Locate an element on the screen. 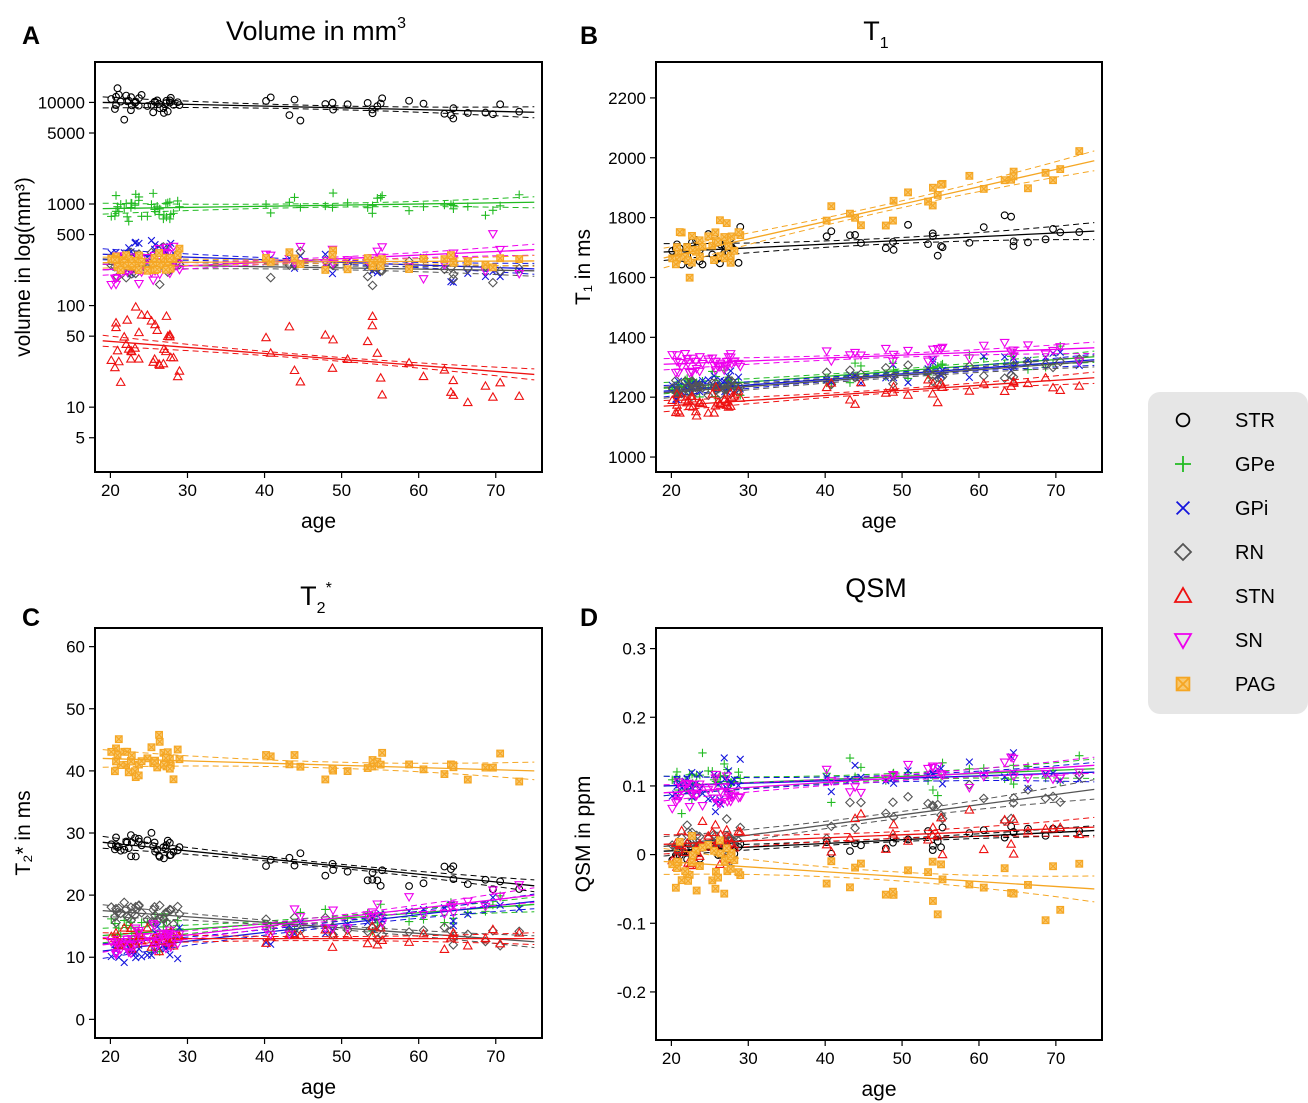 Image resolution: width=1308 pixels, height=1103 pixels. legend-entry-GPi: GPi is located at coordinates (1221, 509).